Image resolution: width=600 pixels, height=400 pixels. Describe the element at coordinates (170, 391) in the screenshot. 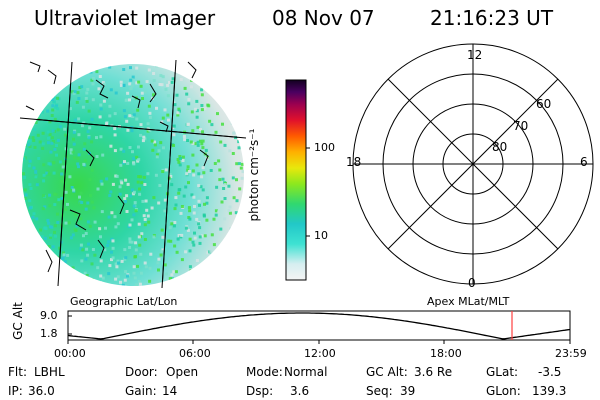

I see `info-gain-value: 14` at that location.